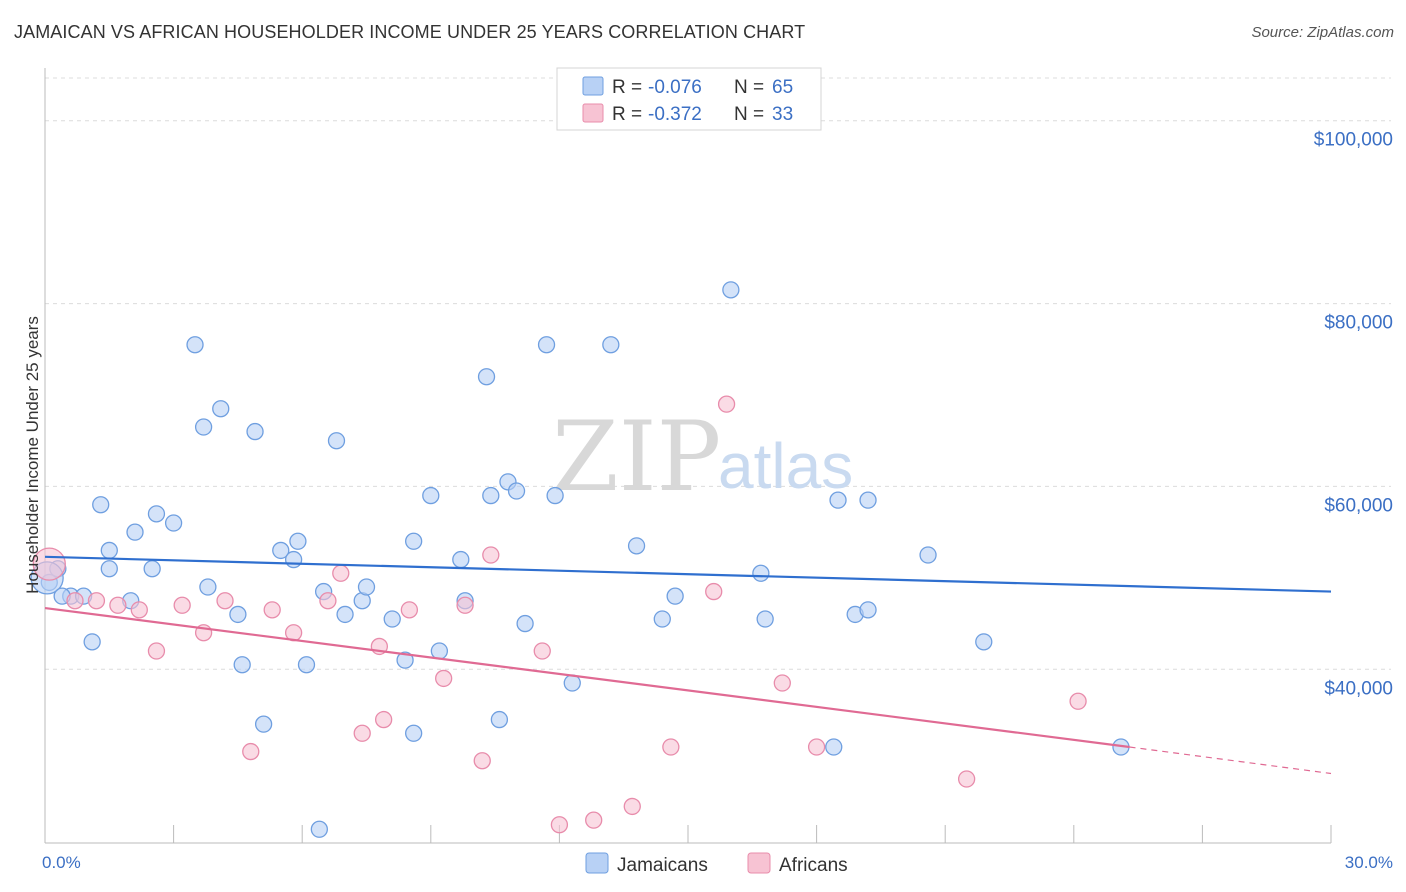 This screenshot has height=892, width=1406. What do you see at coordinates (1353, 140) in the screenshot?
I see `y-tick-label-3: $100,000` at bounding box center [1353, 140].